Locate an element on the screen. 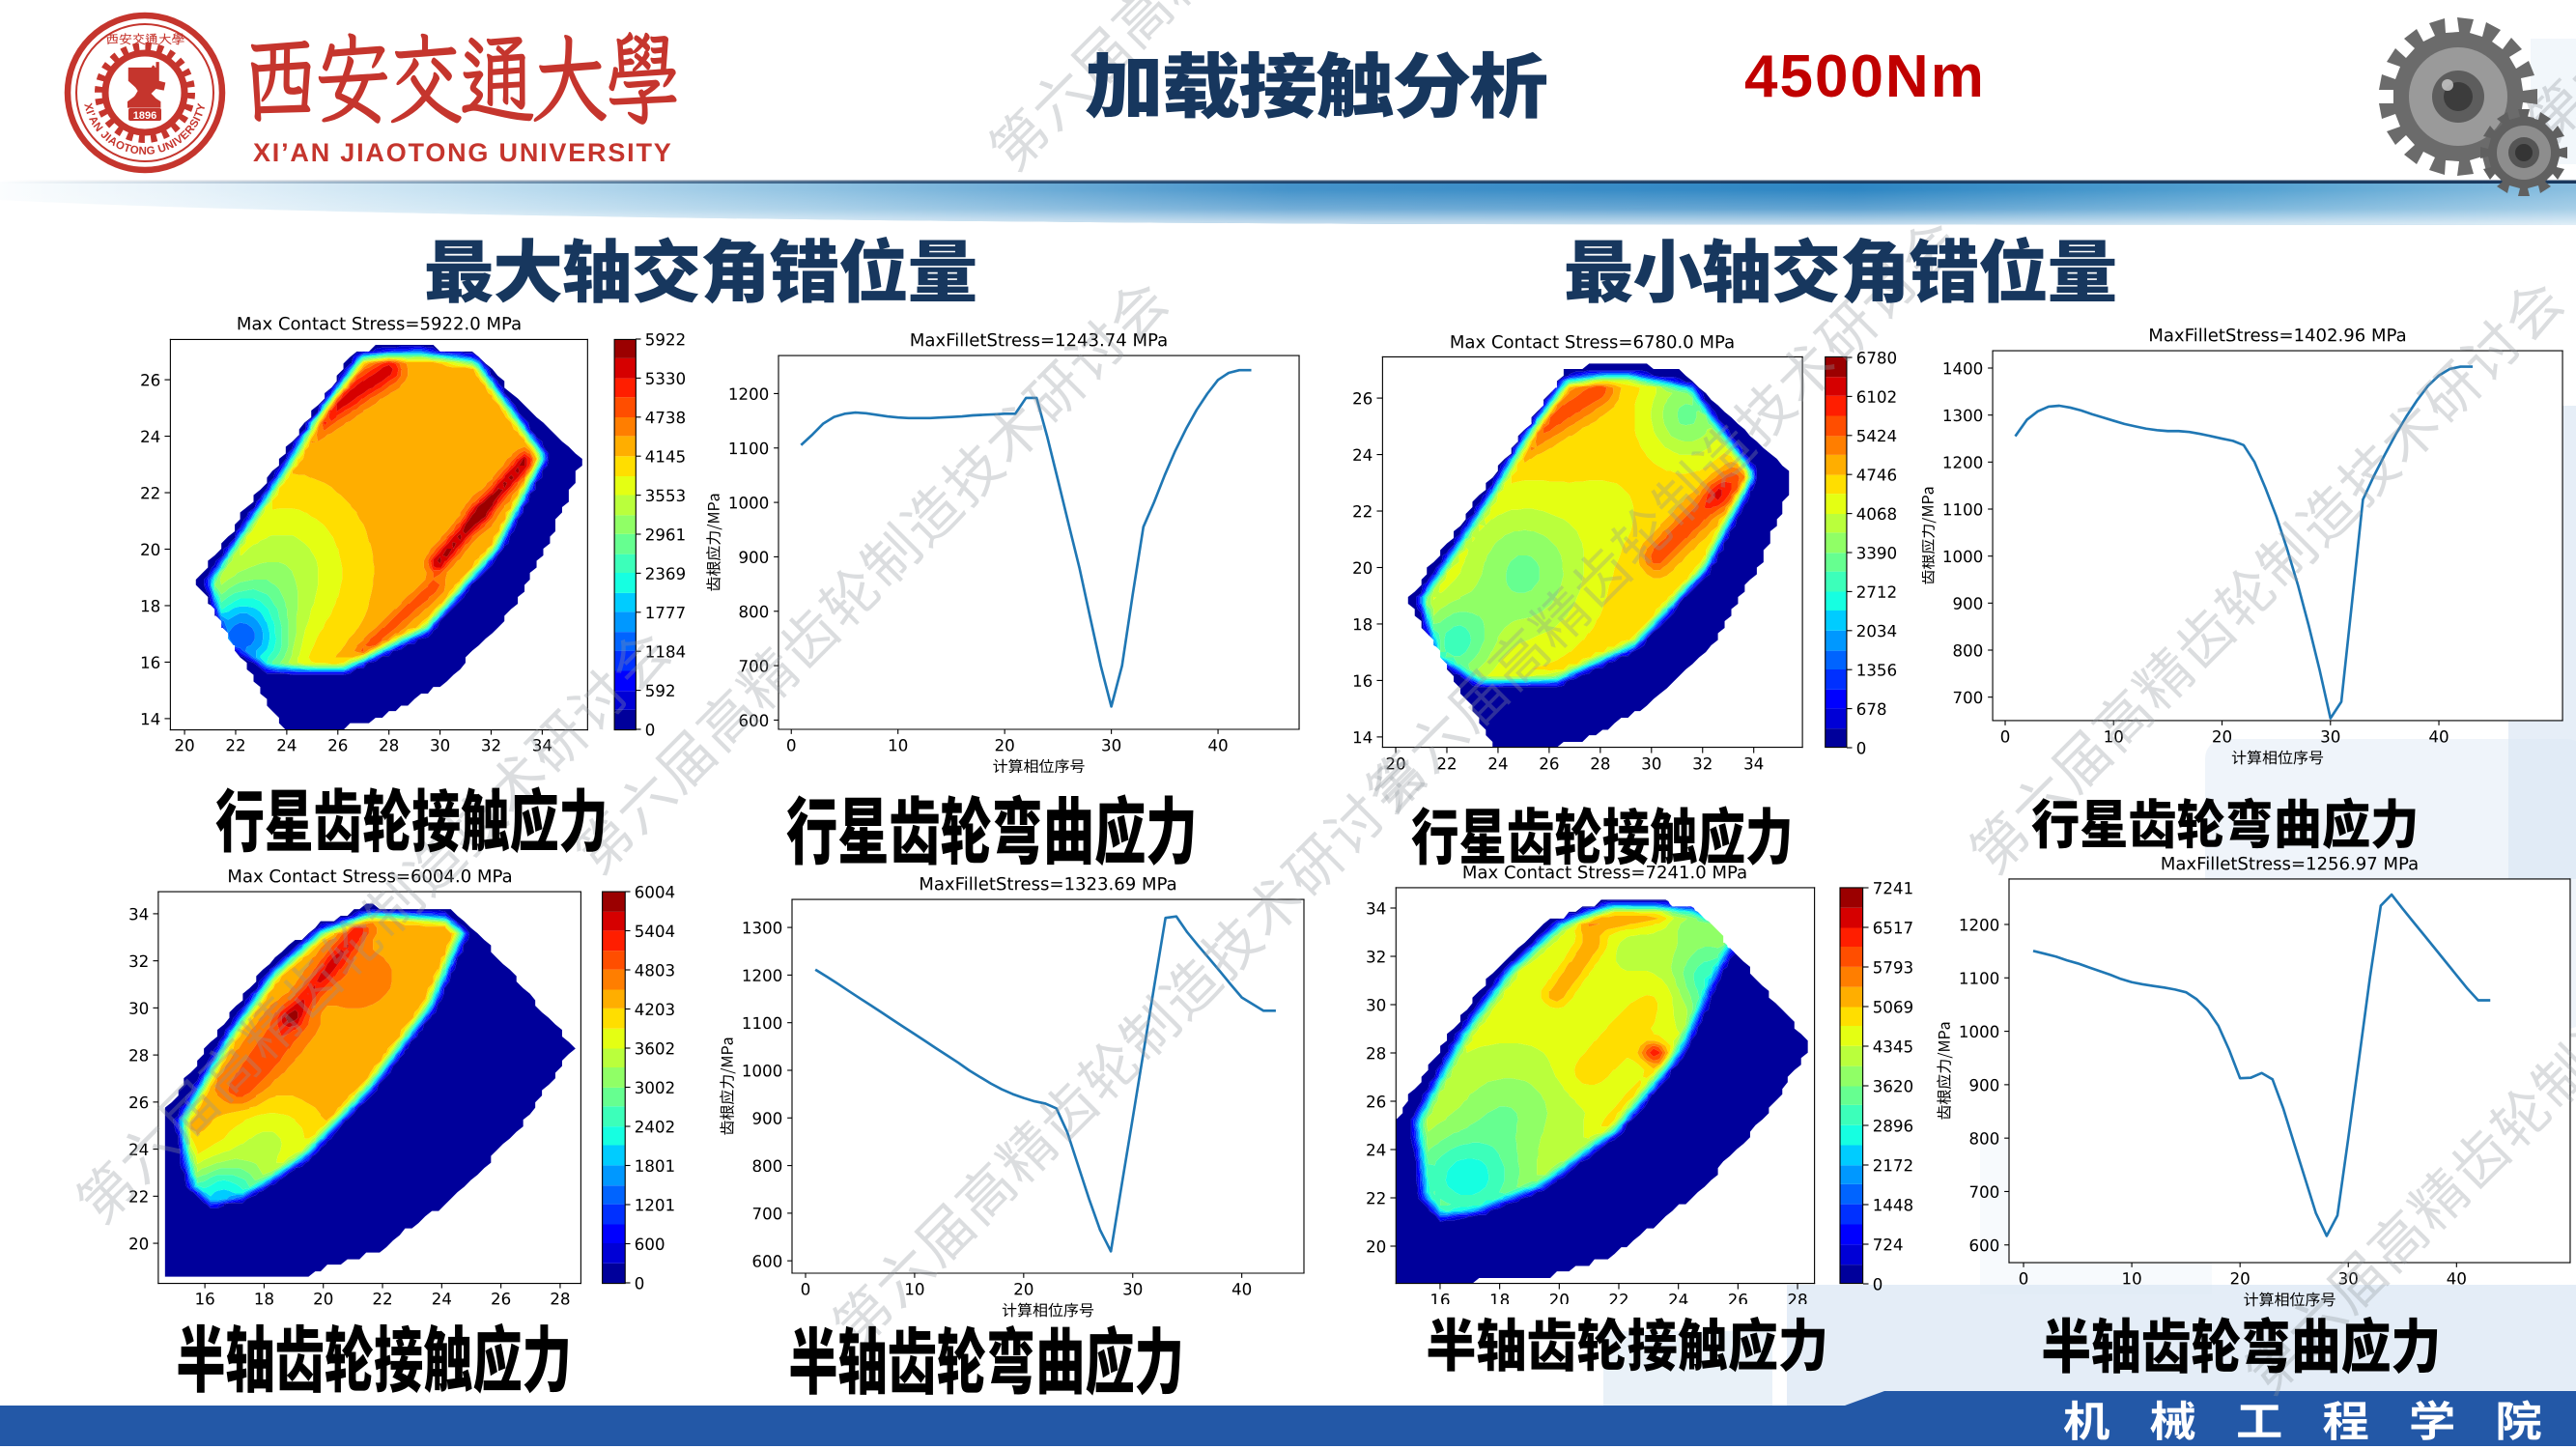 The width and height of the screenshot is (2576, 1449). svg-text: 4500Nm is located at coordinates (1865, 76).